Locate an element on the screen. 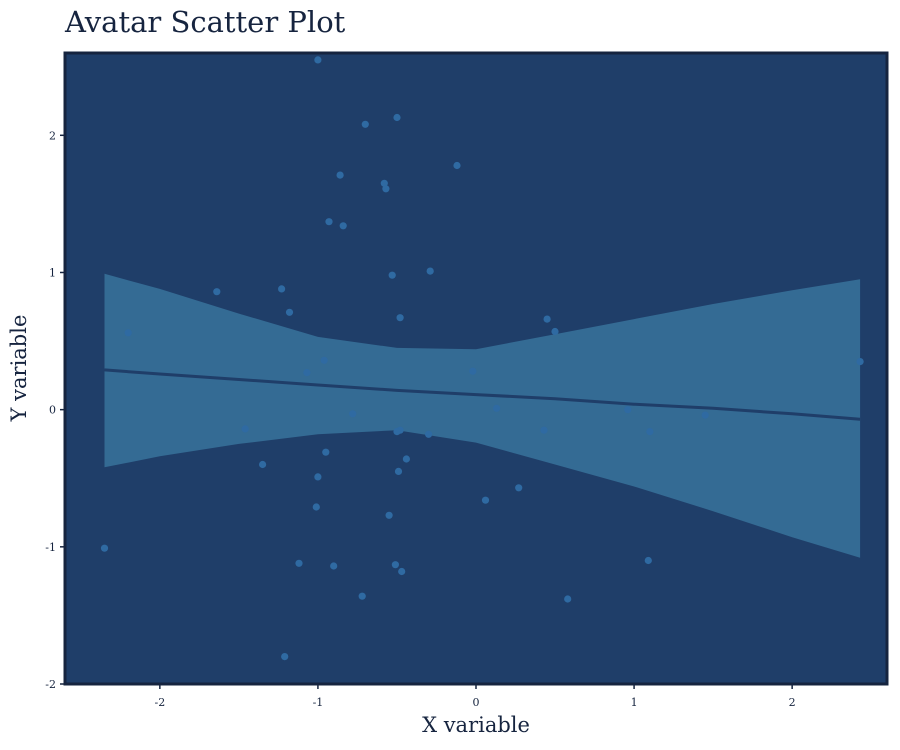 This screenshot has width=900, height=750. y-axis-title: Y variable is located at coordinates (19, 369).